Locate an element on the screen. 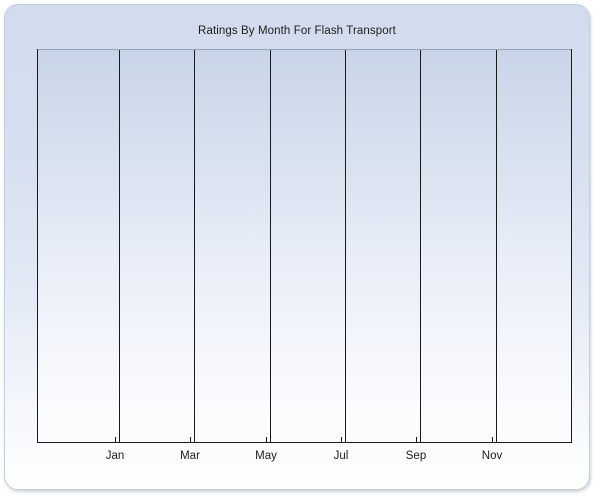  x-tick-label-jan: Jan is located at coordinates (115, 456).